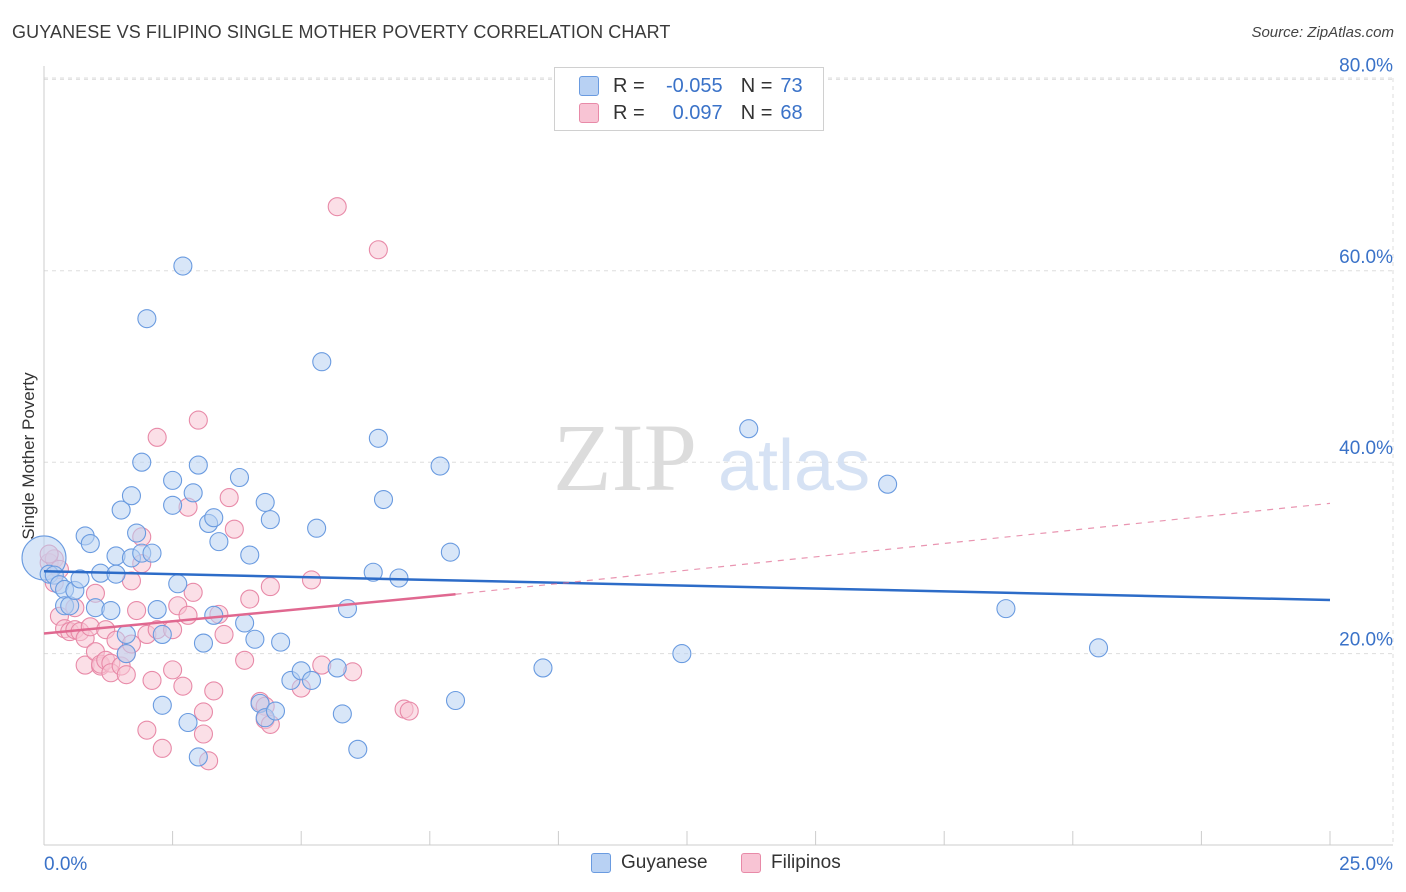 The width and height of the screenshot is (1406, 892). I want to click on legend-row-guyanese: R = -0.055 N = 73, so click(691, 86).